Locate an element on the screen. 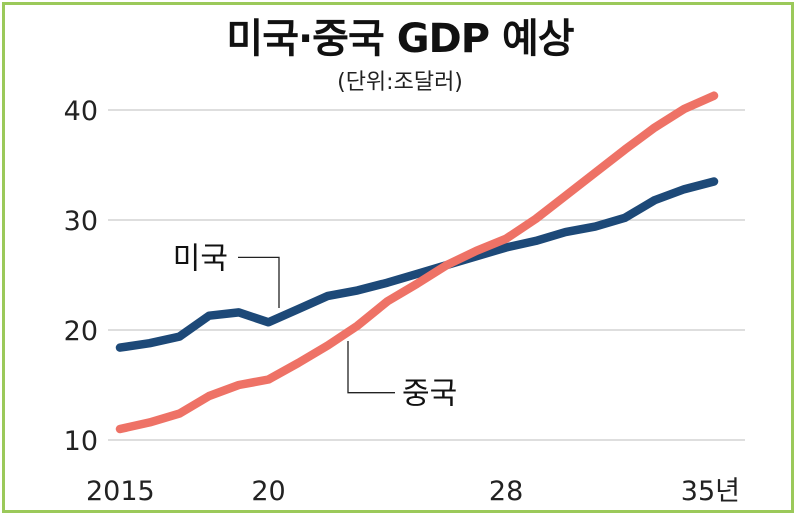 This screenshot has width=800, height=519. y-tick-label: 20 is located at coordinates (81, 331).